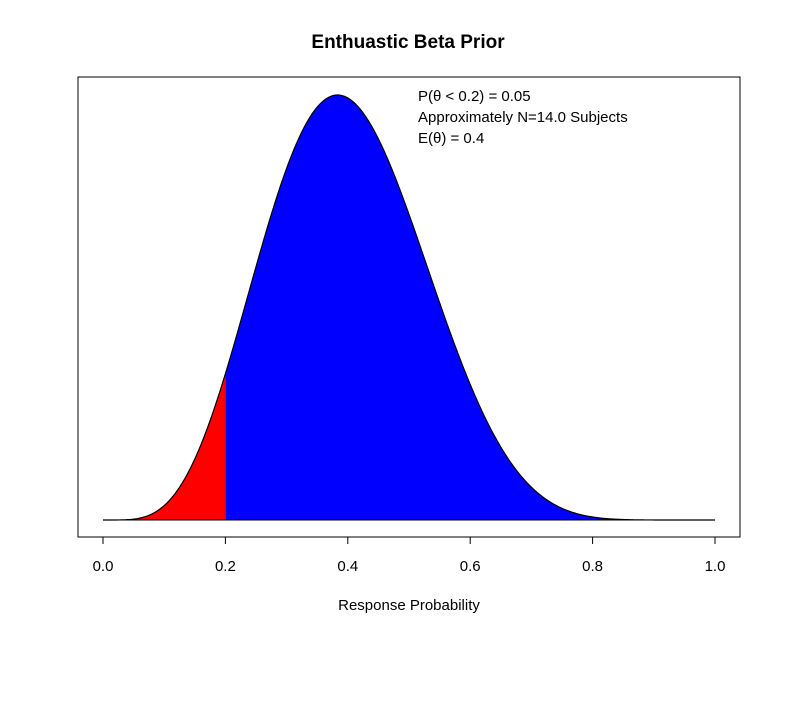  What do you see at coordinates (715, 566) in the screenshot?
I see `x-tick-label: 1.0` at bounding box center [715, 566].